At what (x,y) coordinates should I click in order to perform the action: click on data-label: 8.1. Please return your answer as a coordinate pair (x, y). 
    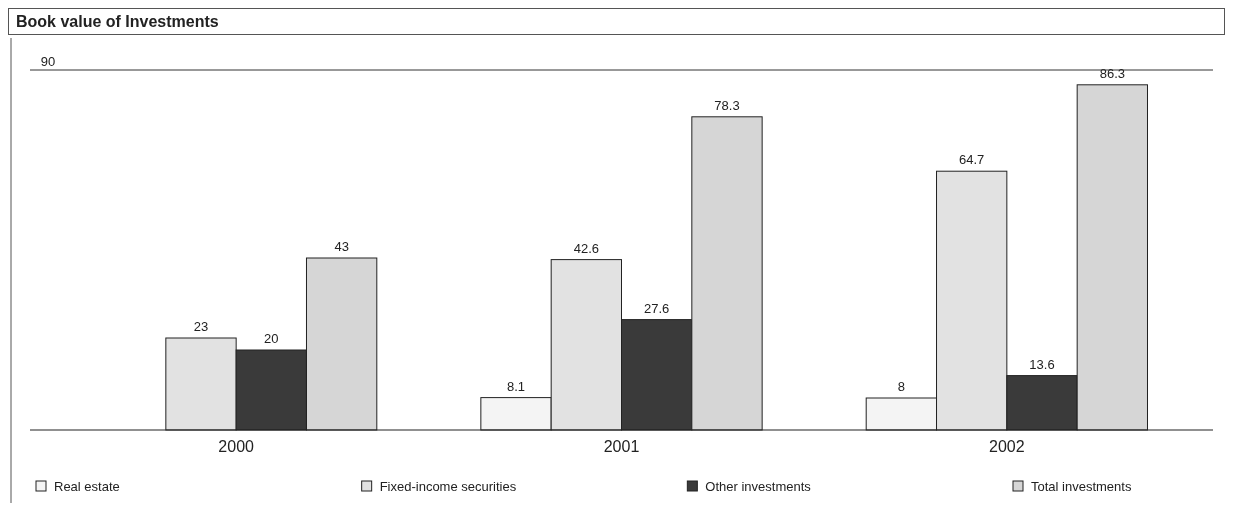
    Looking at the image, I should click on (516, 386).